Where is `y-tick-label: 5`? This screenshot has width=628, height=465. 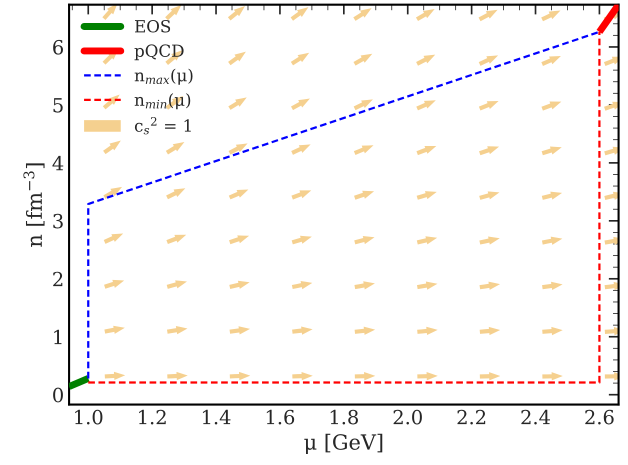
y-tick-label: 5 is located at coordinates (58, 105).